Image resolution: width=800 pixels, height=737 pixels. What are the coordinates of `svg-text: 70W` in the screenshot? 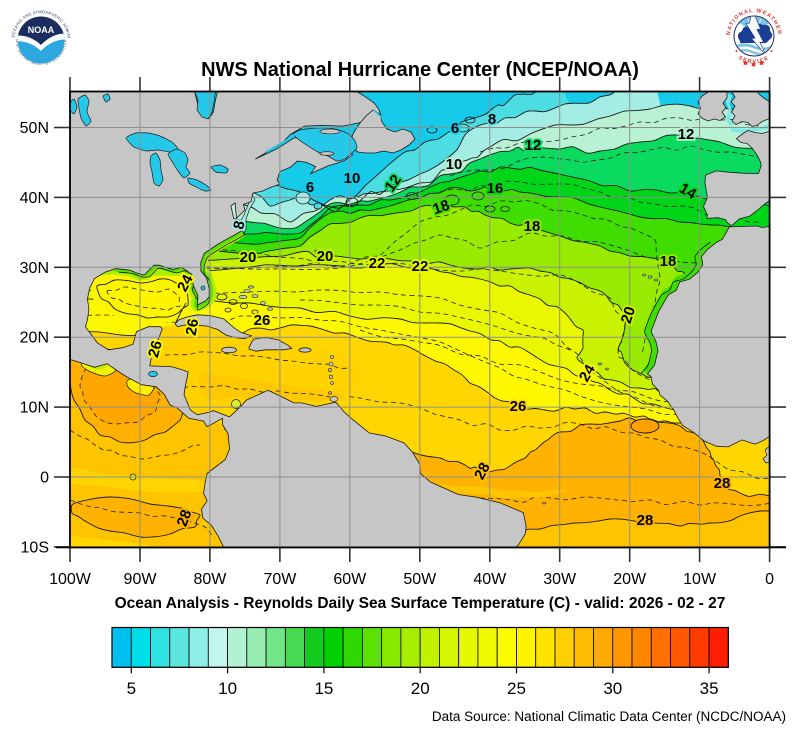 It's located at (280, 579).